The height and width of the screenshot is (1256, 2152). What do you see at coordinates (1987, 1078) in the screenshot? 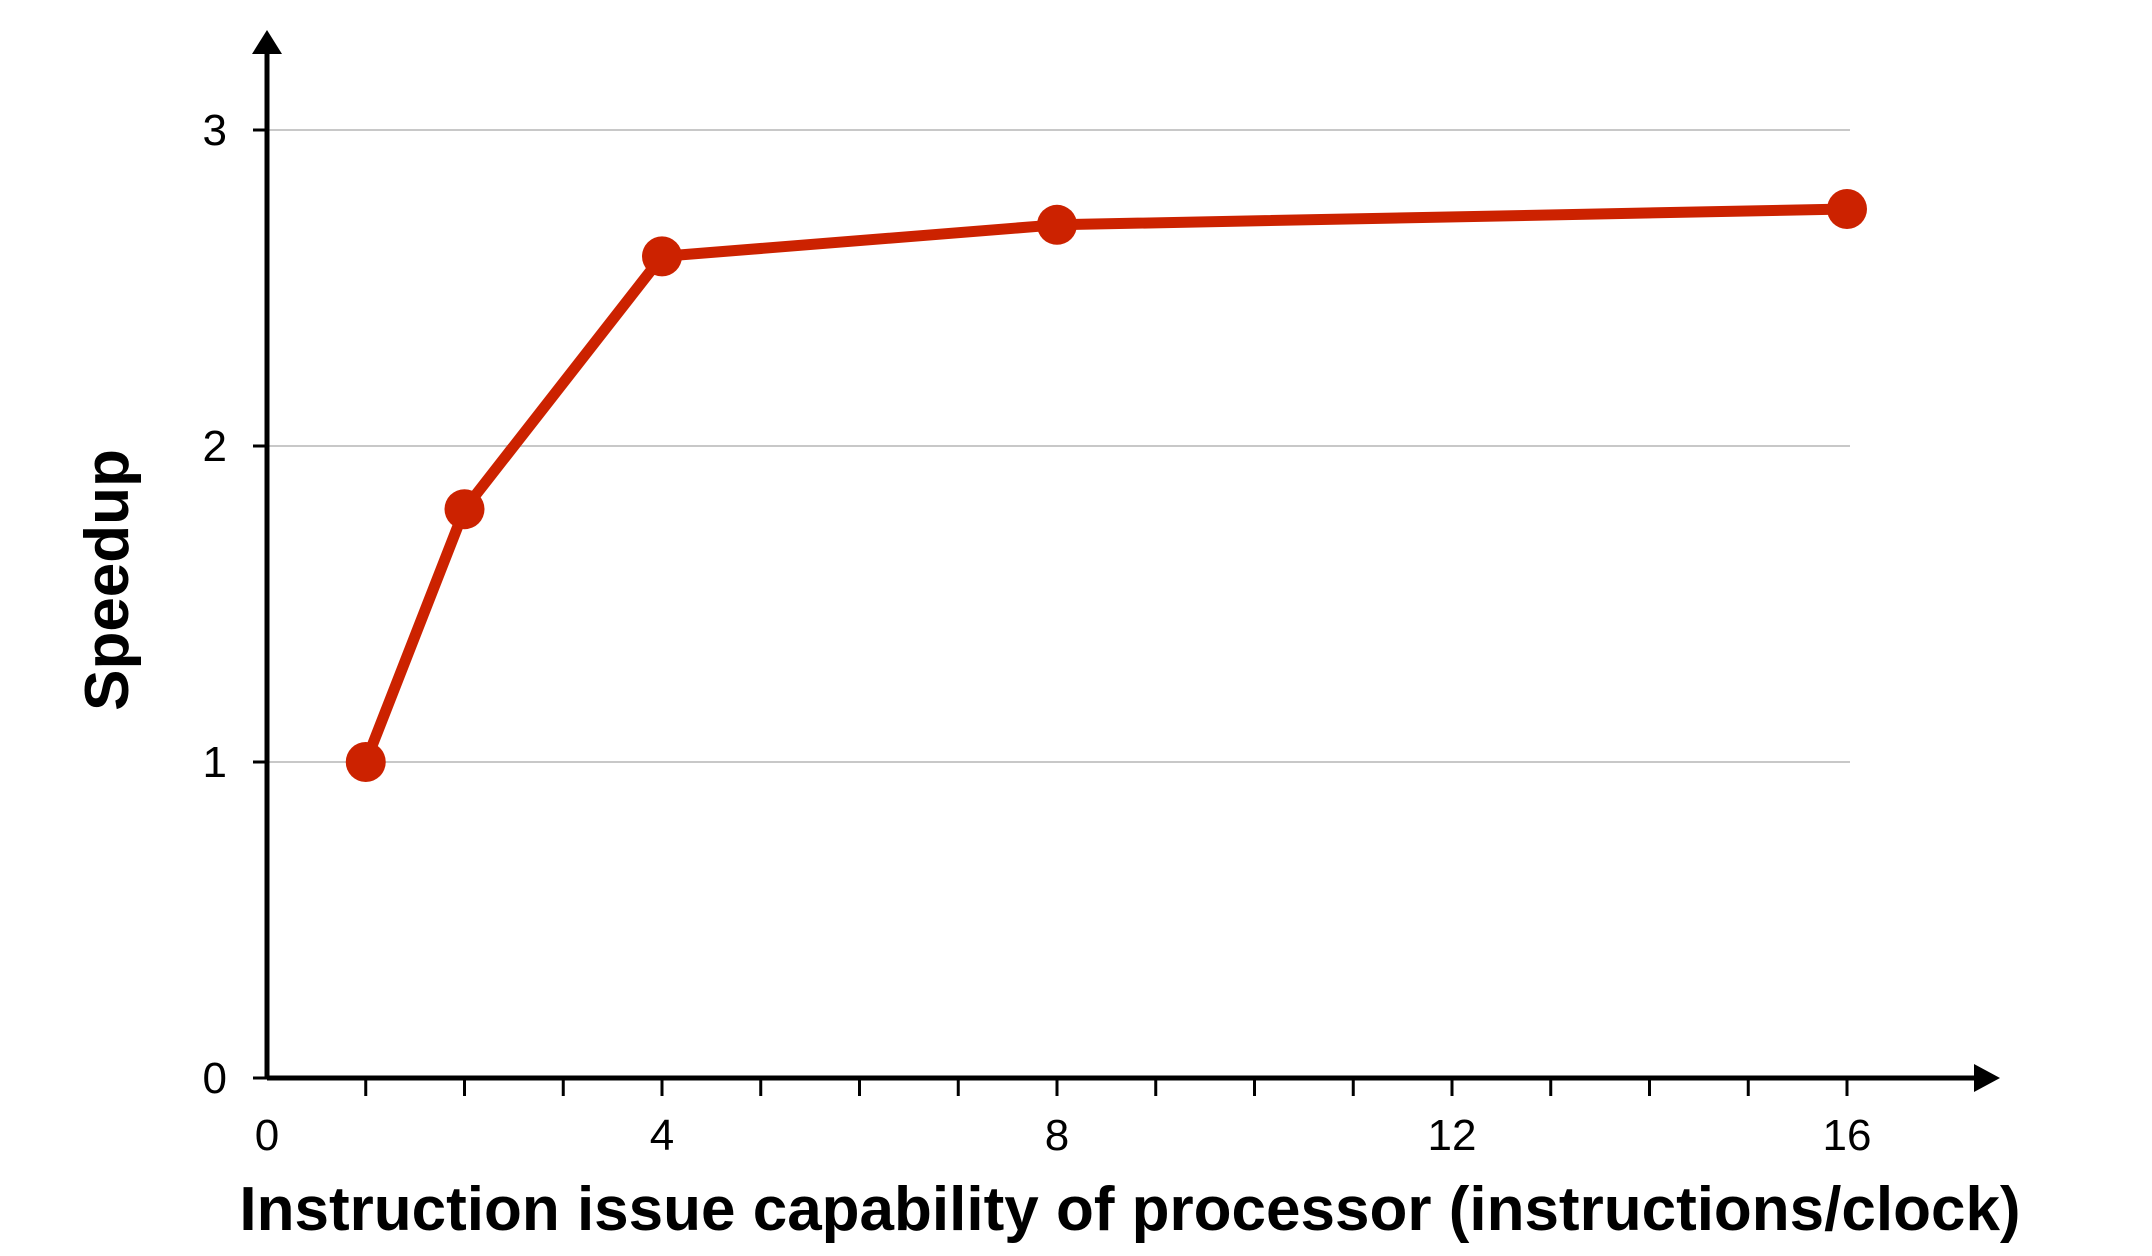
I see `x-axis-arrow` at bounding box center [1987, 1078].